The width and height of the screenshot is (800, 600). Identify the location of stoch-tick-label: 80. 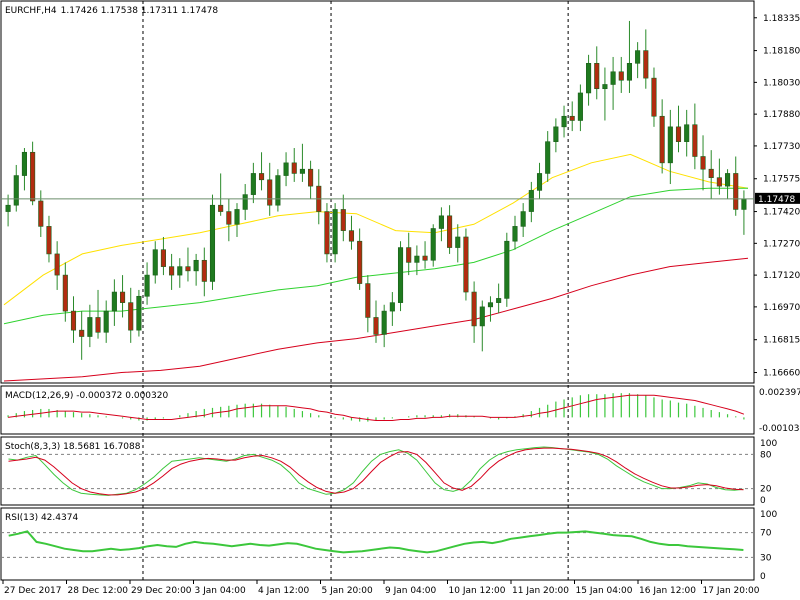
(766, 455).